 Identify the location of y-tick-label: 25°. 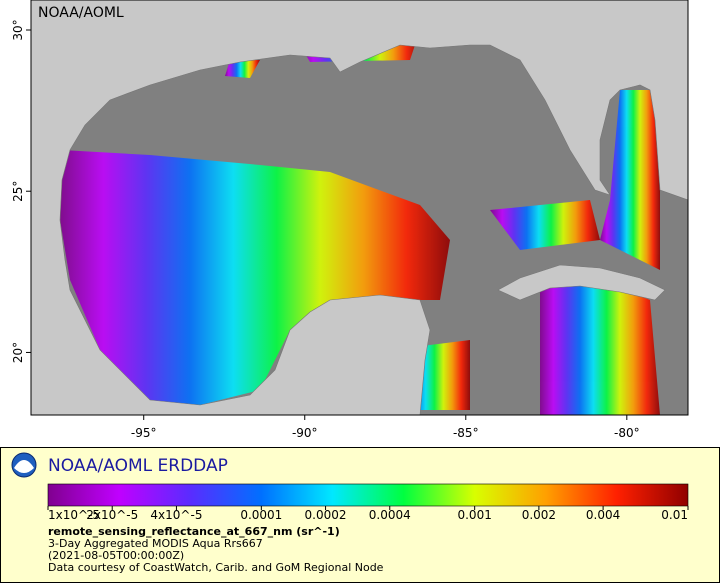
(18, 191).